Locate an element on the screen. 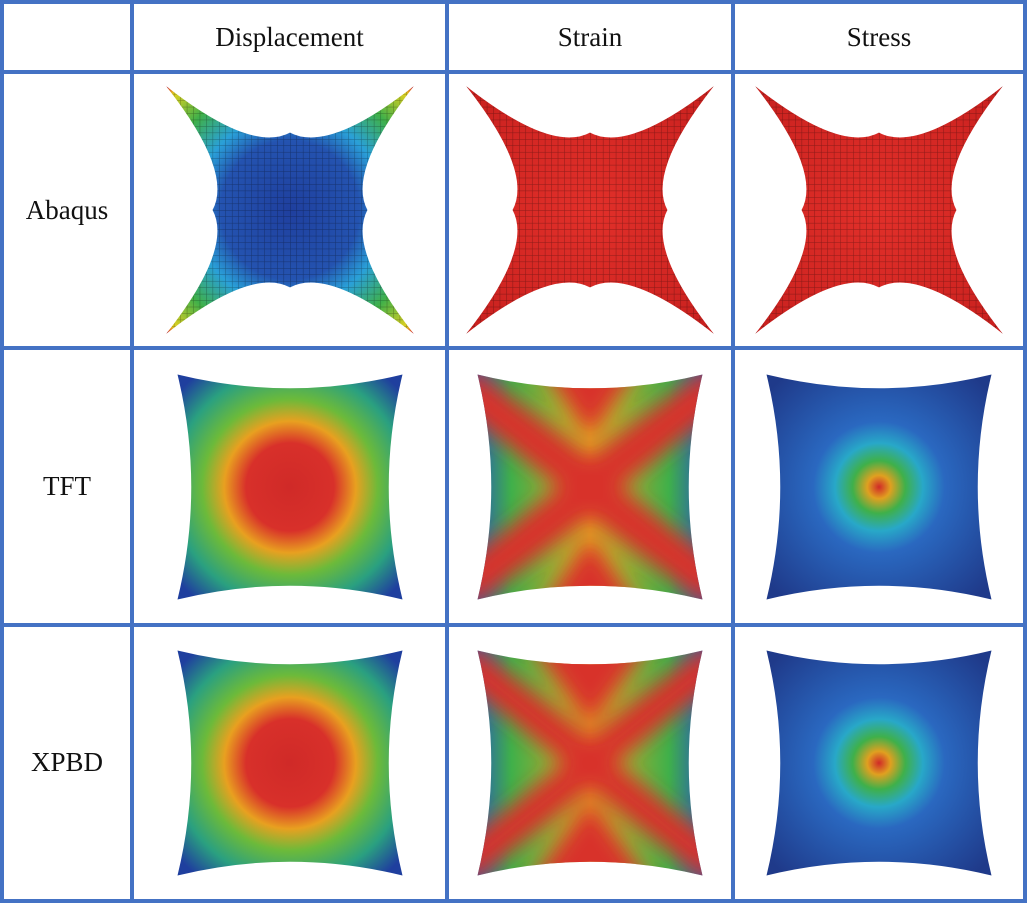  row-label-xpbd: XPBD is located at coordinates (67, 762).